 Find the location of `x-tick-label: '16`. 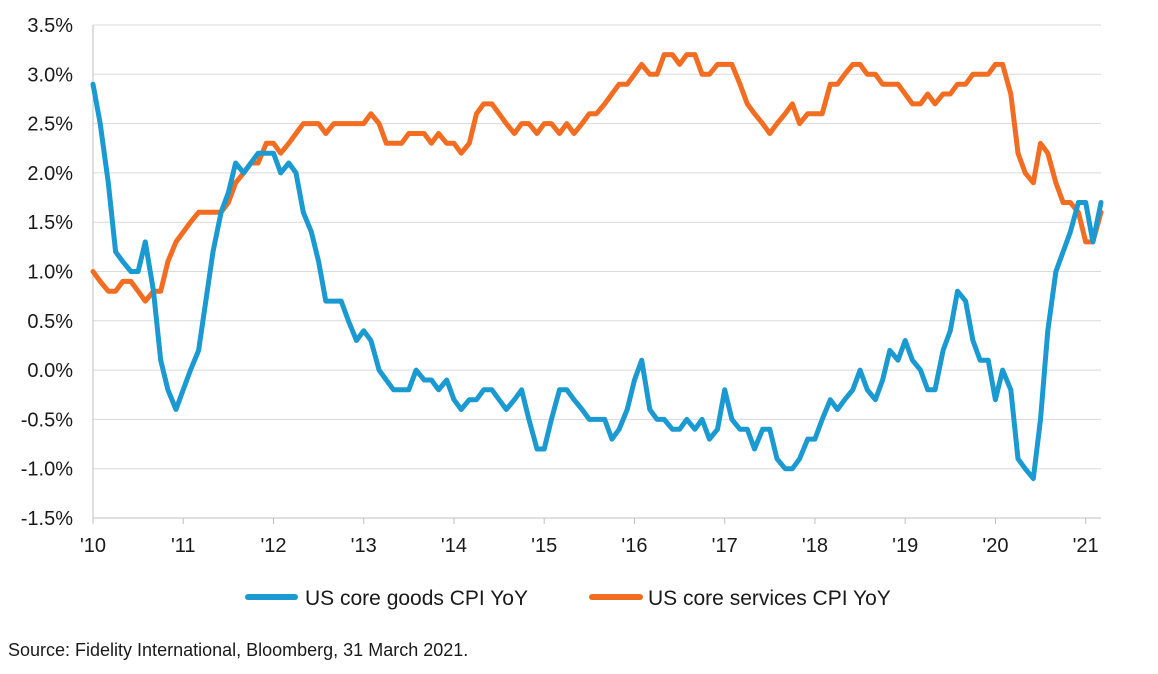

x-tick-label: '16 is located at coordinates (634, 546).